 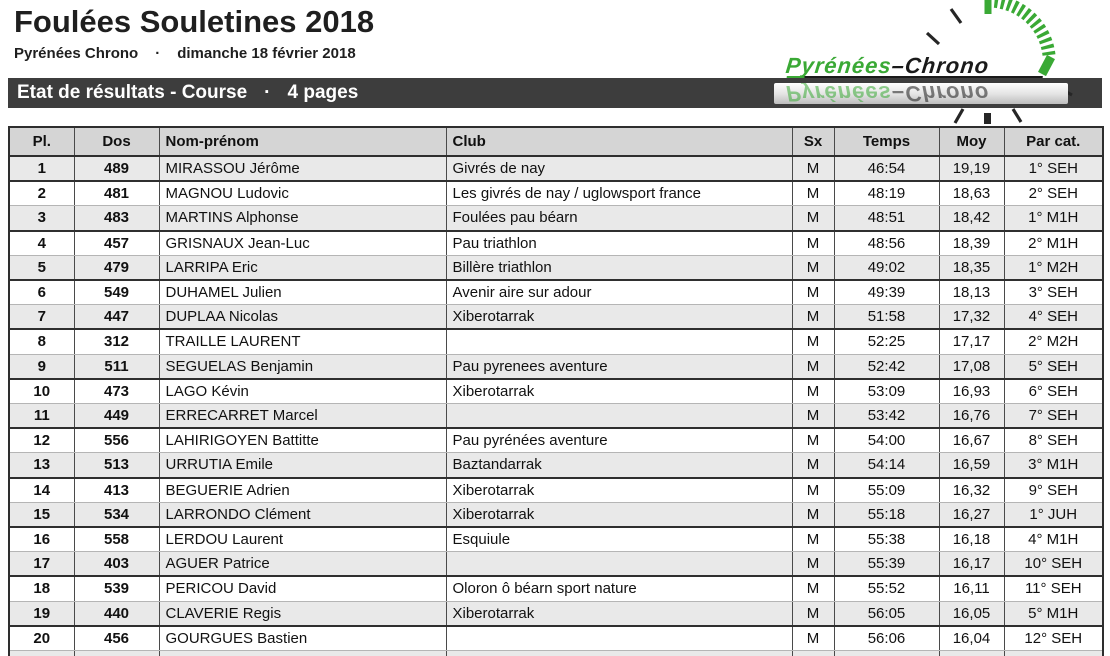 What do you see at coordinates (302, 589) in the screenshot?
I see `cell-name: PERICOU David` at bounding box center [302, 589].